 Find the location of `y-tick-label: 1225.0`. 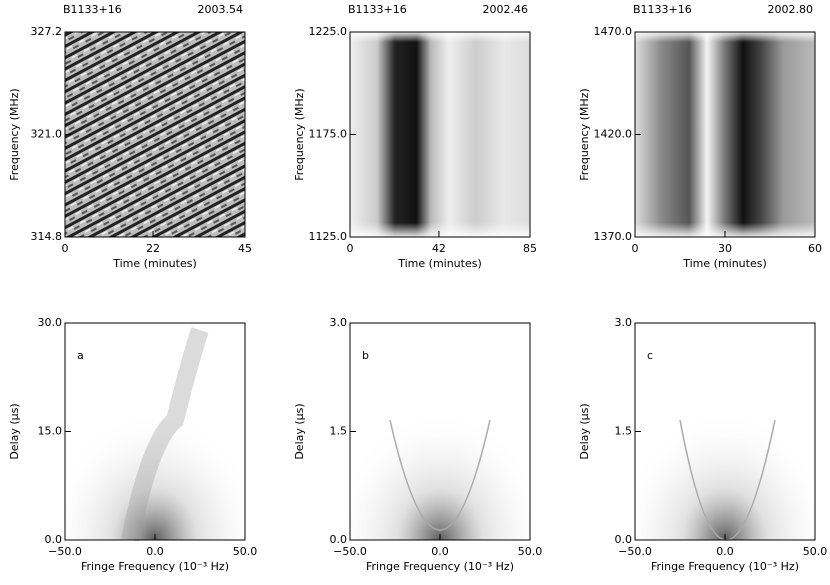

y-tick-label: 1225.0 is located at coordinates (328, 31).